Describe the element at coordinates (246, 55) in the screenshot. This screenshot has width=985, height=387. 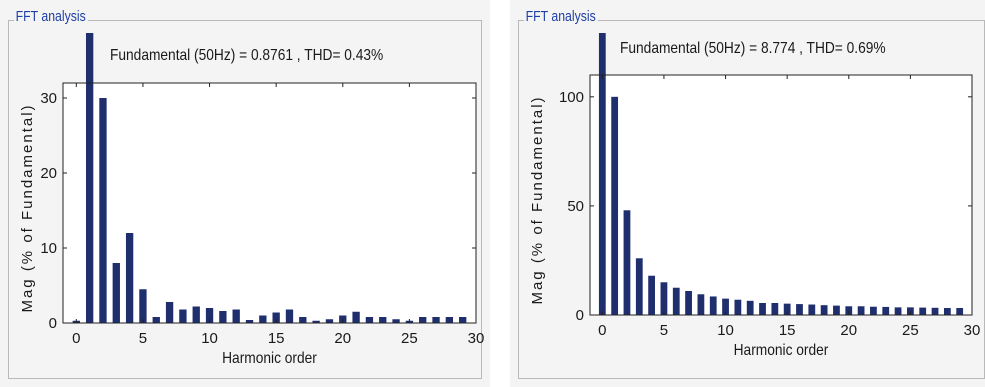
I see `chart-title: Fundamental (50Hz) = 0.8761 , THD= 0.43%` at that location.